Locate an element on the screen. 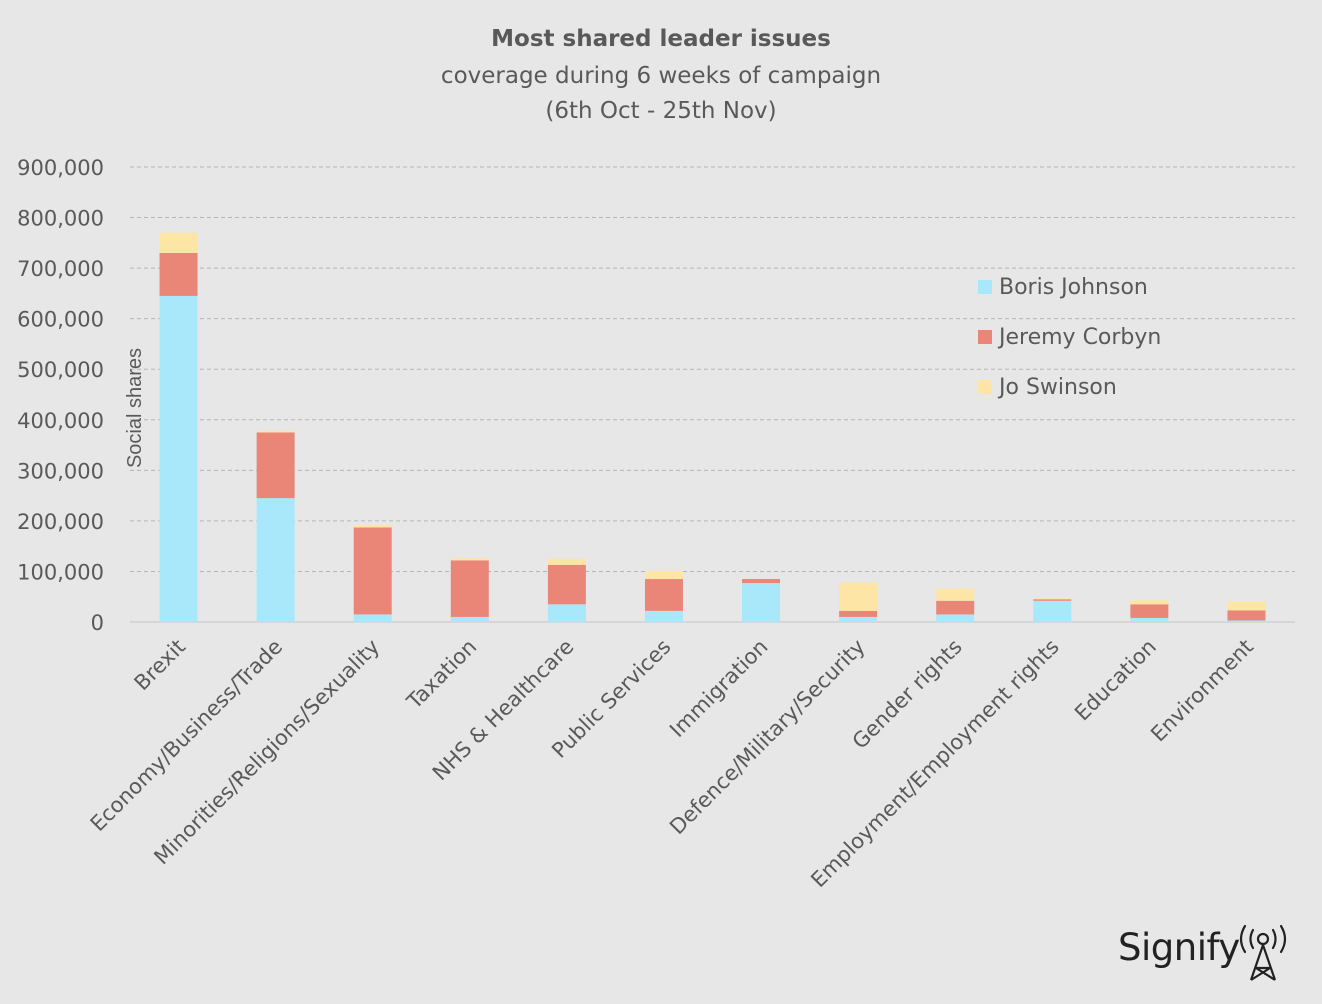 The image size is (1322, 1004). x-tick-label: Education is located at coordinates (1115, 680).